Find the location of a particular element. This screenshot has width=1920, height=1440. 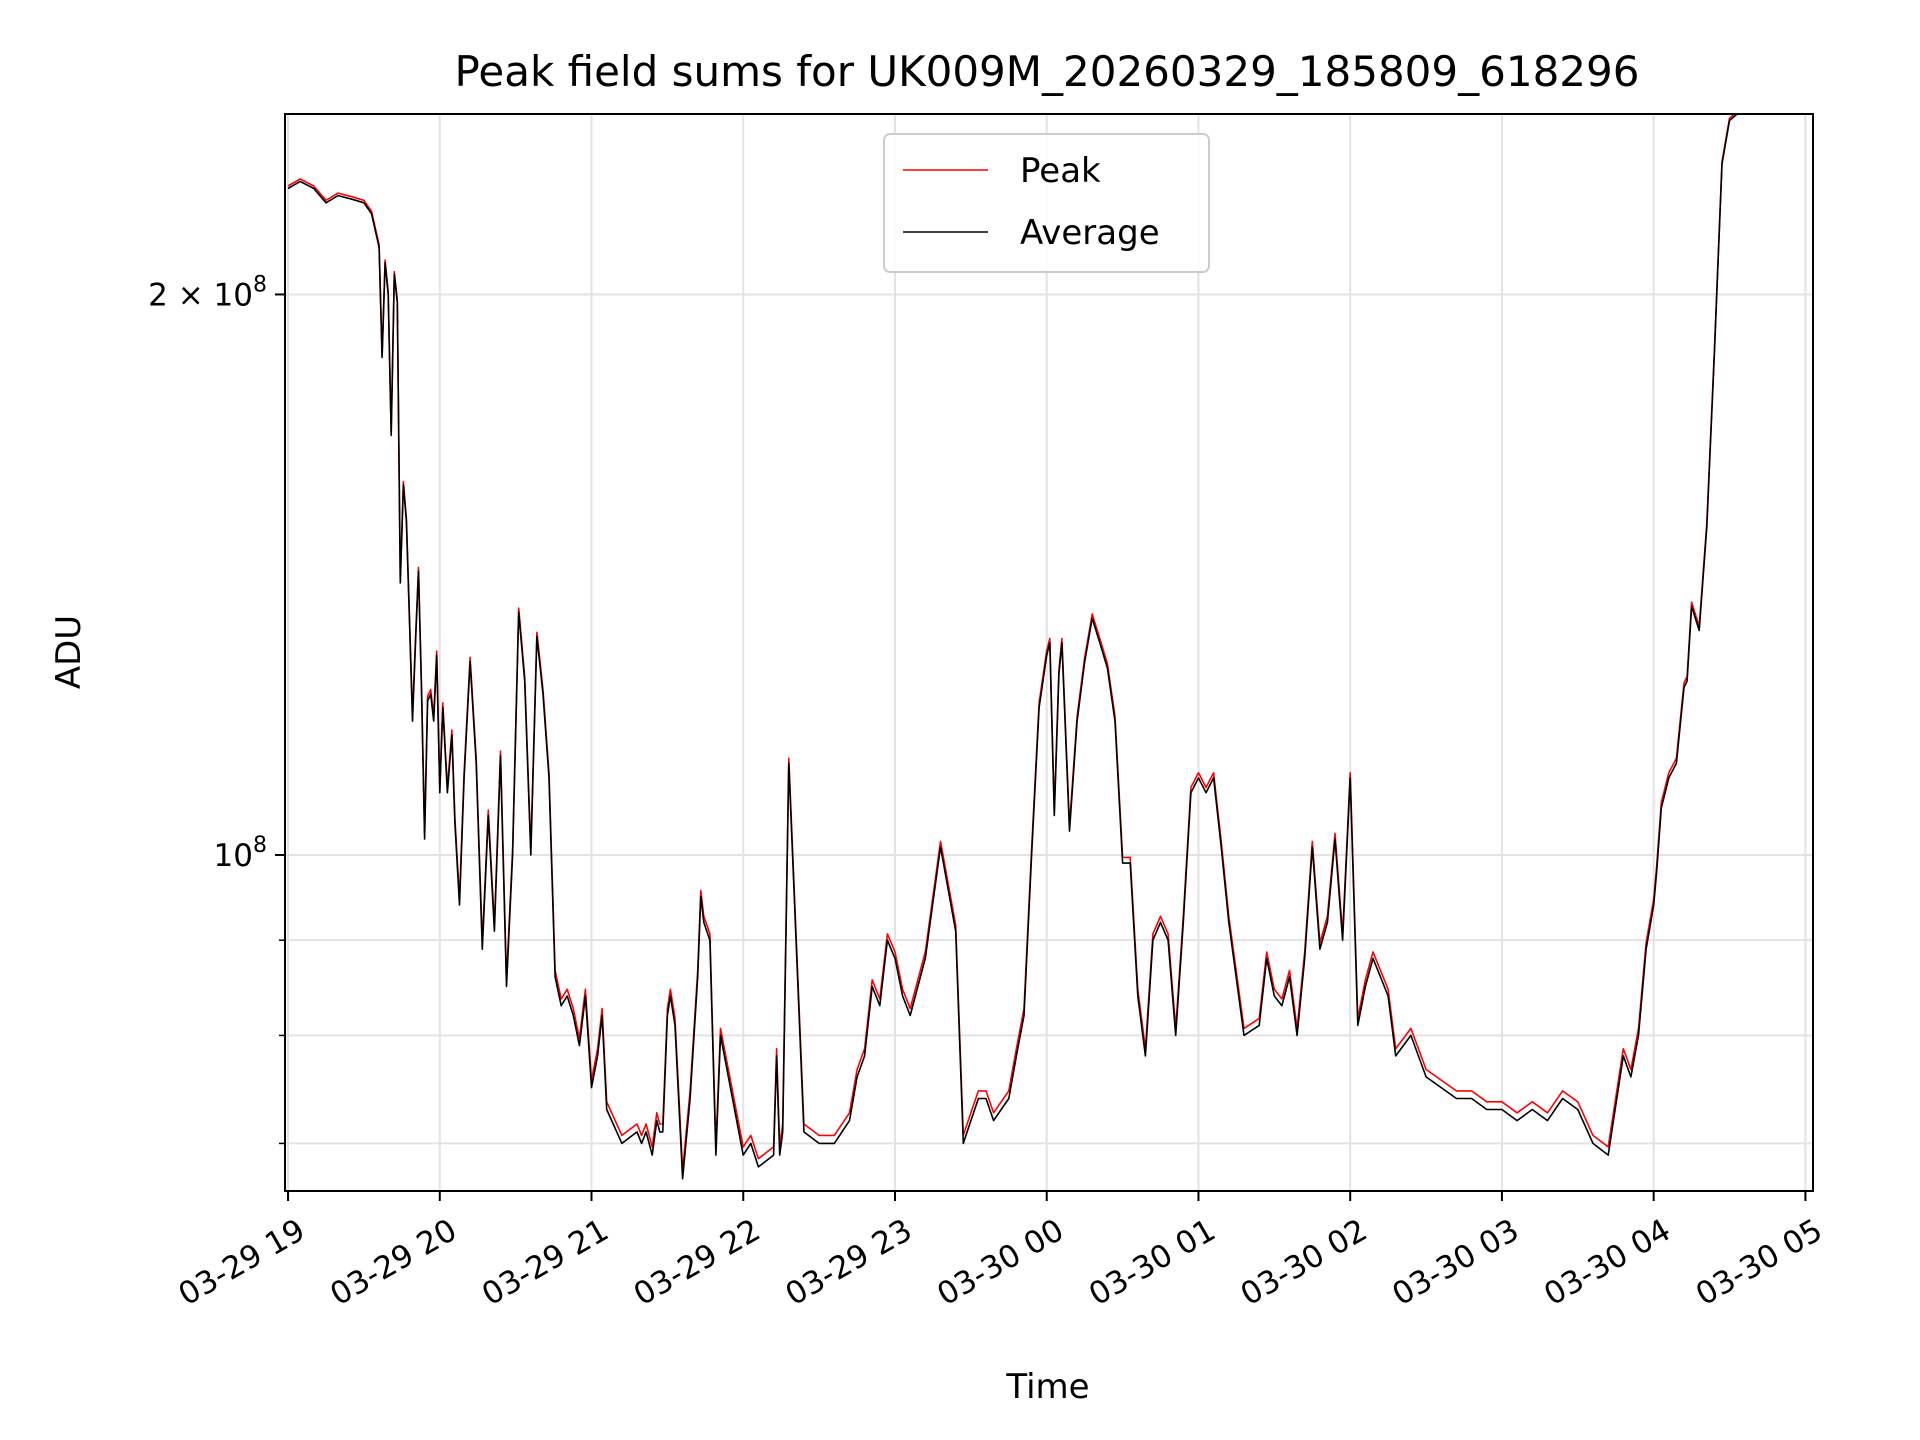

x-axis-title: Time is located at coordinates (1047, 1387).